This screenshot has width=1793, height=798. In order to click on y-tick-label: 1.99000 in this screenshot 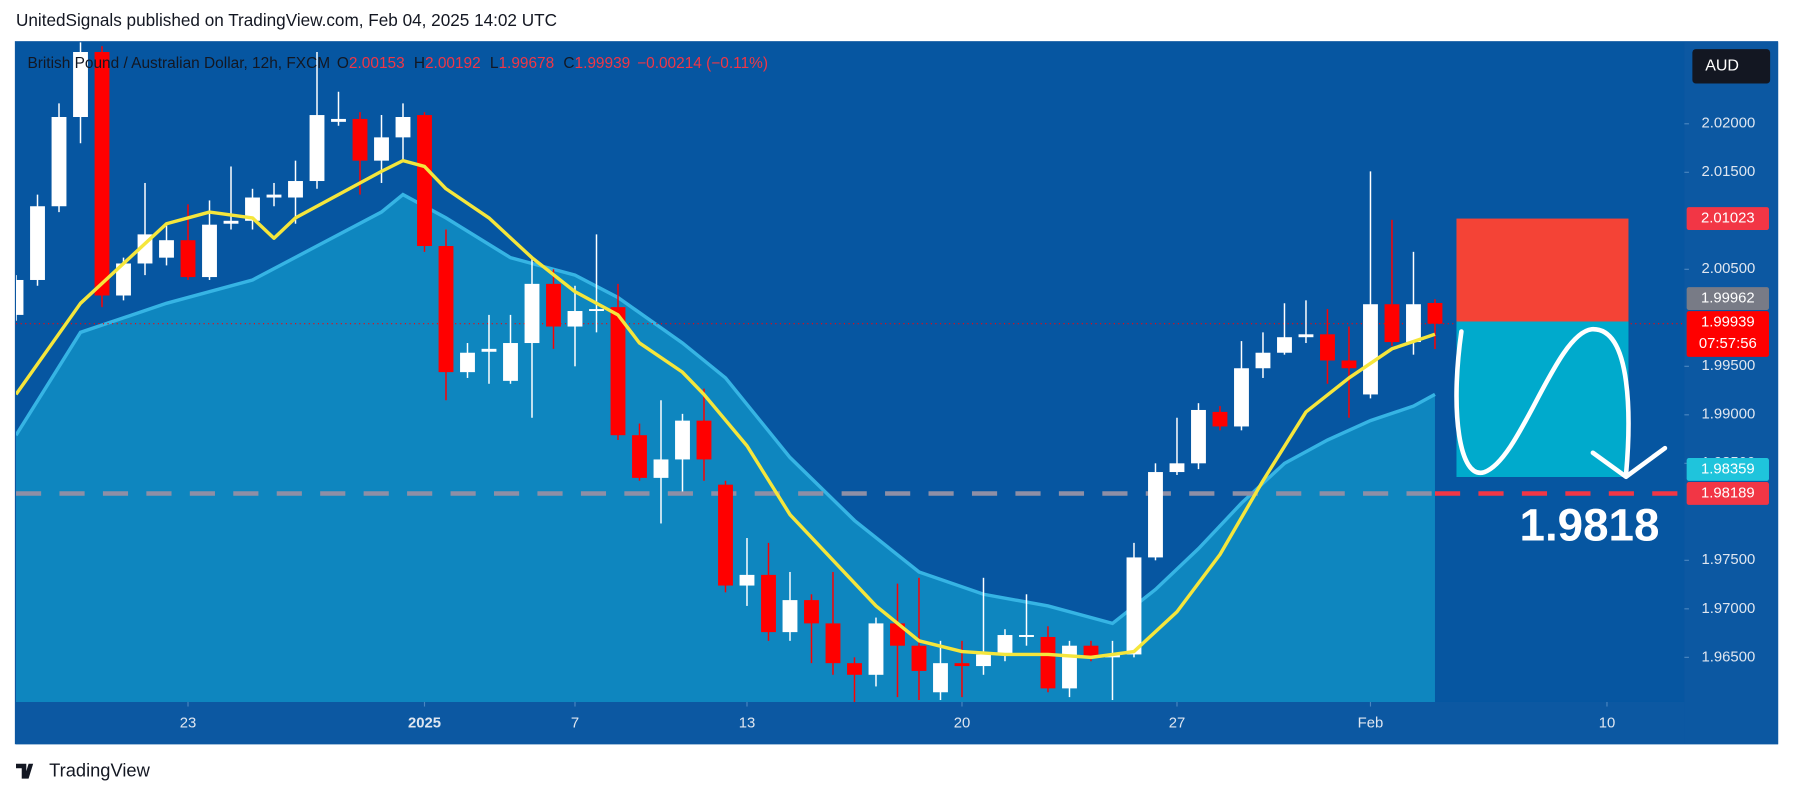, I will do `click(1729, 415)`.